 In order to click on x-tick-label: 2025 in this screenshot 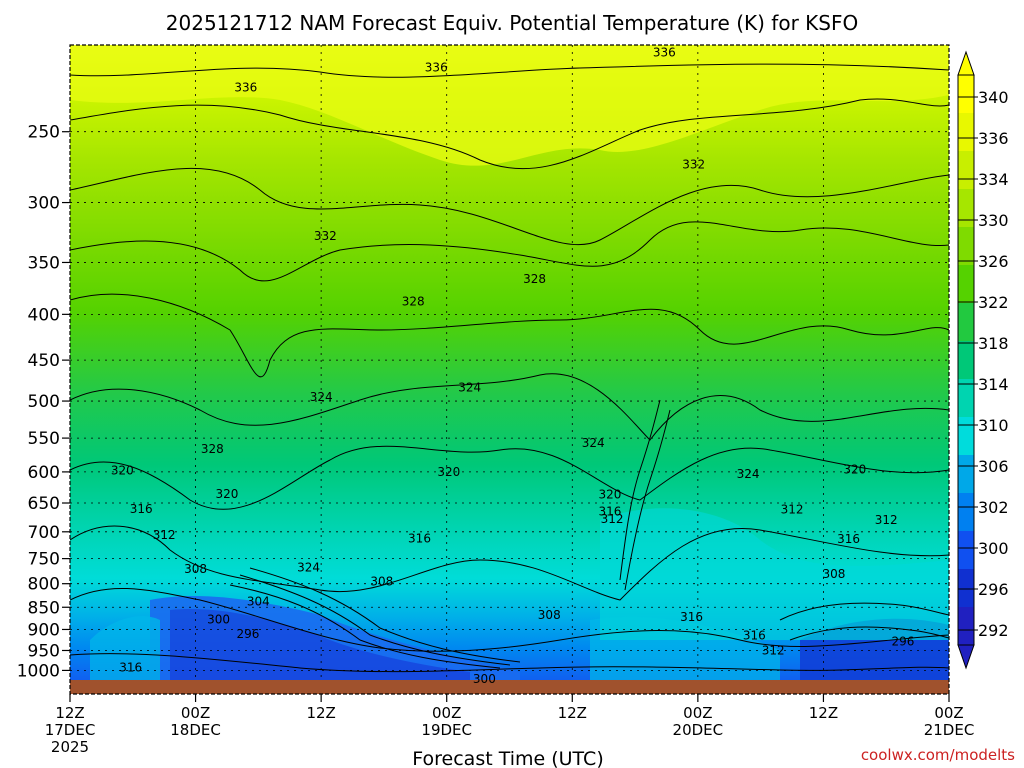, I will do `click(70, 747)`.